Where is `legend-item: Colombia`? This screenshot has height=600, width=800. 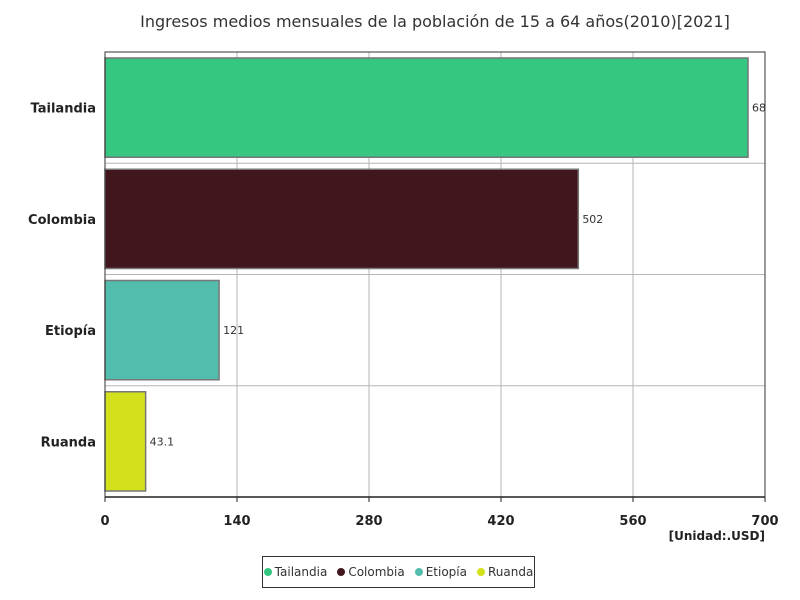
legend-item: Colombia is located at coordinates (371, 572).